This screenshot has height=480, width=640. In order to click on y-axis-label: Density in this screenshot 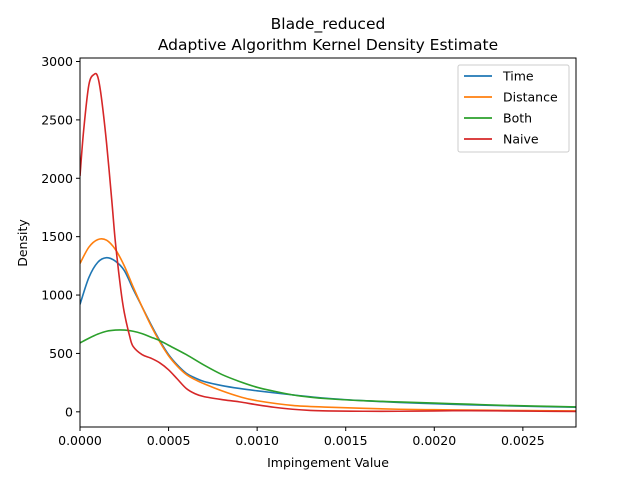, I will do `click(22, 243)`.